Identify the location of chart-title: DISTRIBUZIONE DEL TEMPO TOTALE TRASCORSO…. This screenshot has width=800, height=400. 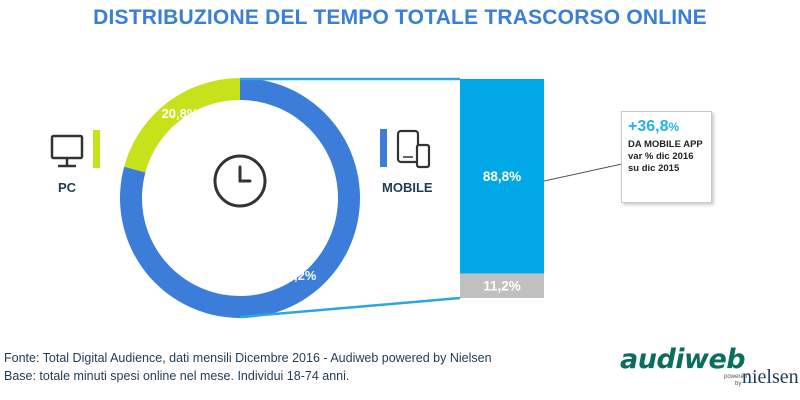
(400, 17).